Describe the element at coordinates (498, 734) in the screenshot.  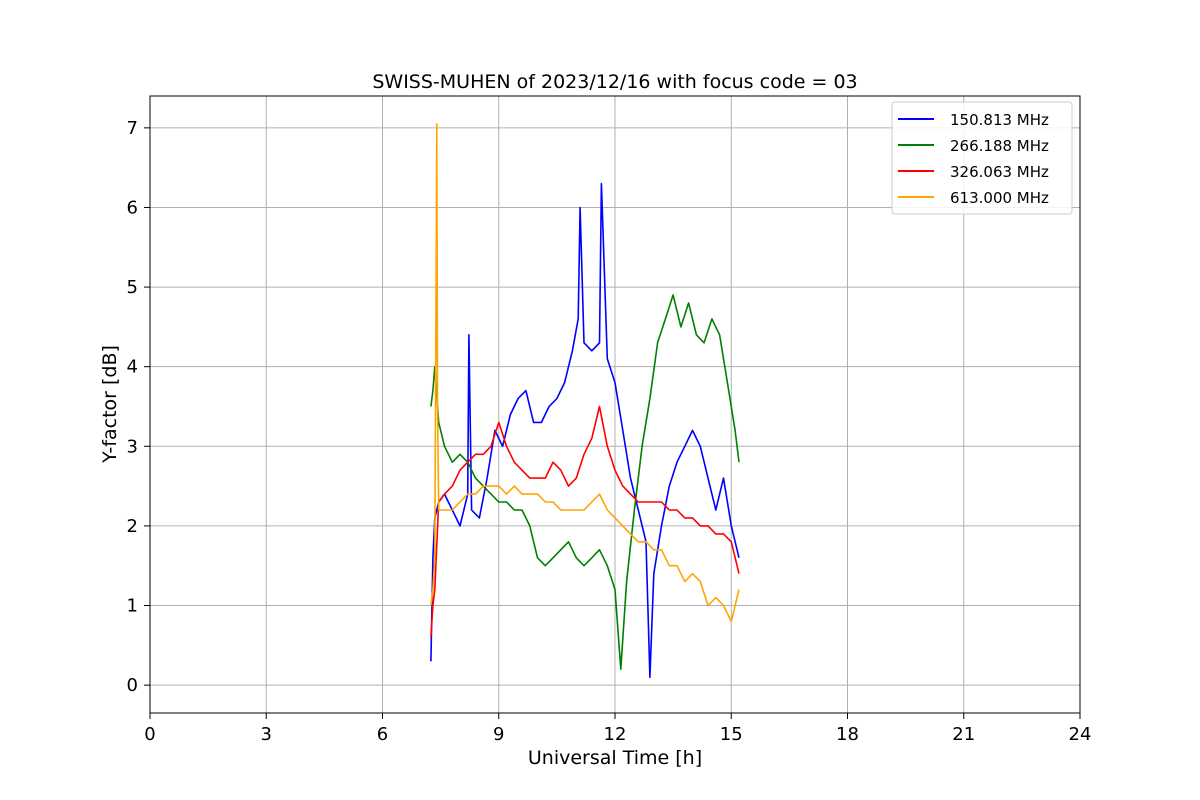
I see `x-tick-label: 9` at that location.